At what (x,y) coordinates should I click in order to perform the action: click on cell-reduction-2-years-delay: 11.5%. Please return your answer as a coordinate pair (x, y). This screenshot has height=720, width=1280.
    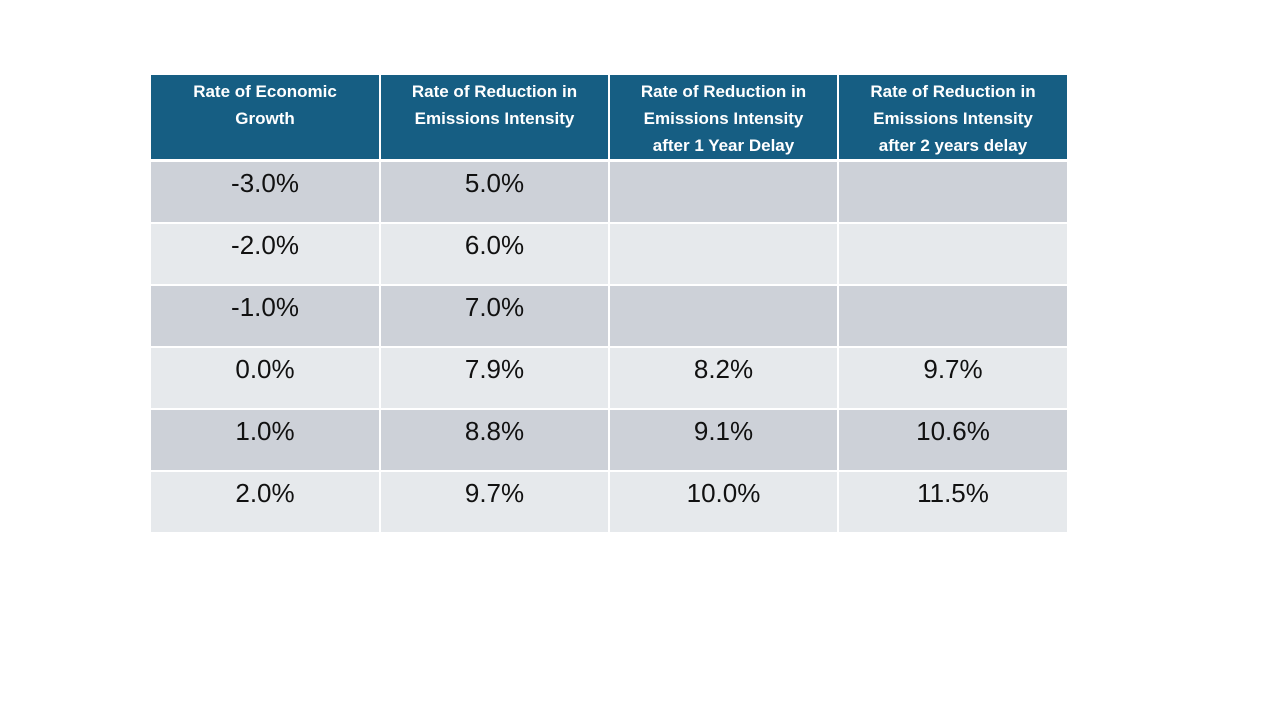
    Looking at the image, I should click on (952, 502).